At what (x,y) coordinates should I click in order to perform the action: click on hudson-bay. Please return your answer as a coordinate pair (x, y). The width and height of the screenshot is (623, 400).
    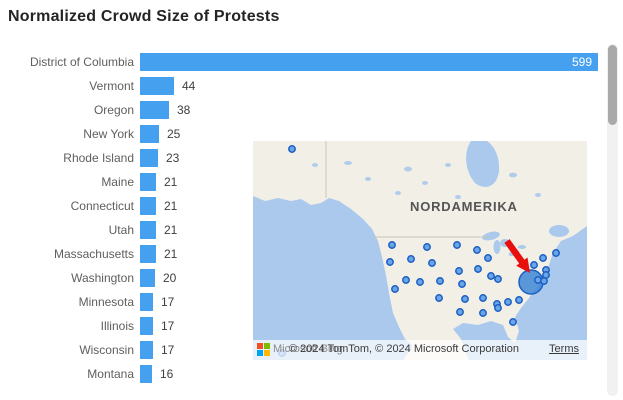
    Looking at the image, I should click on (483, 164).